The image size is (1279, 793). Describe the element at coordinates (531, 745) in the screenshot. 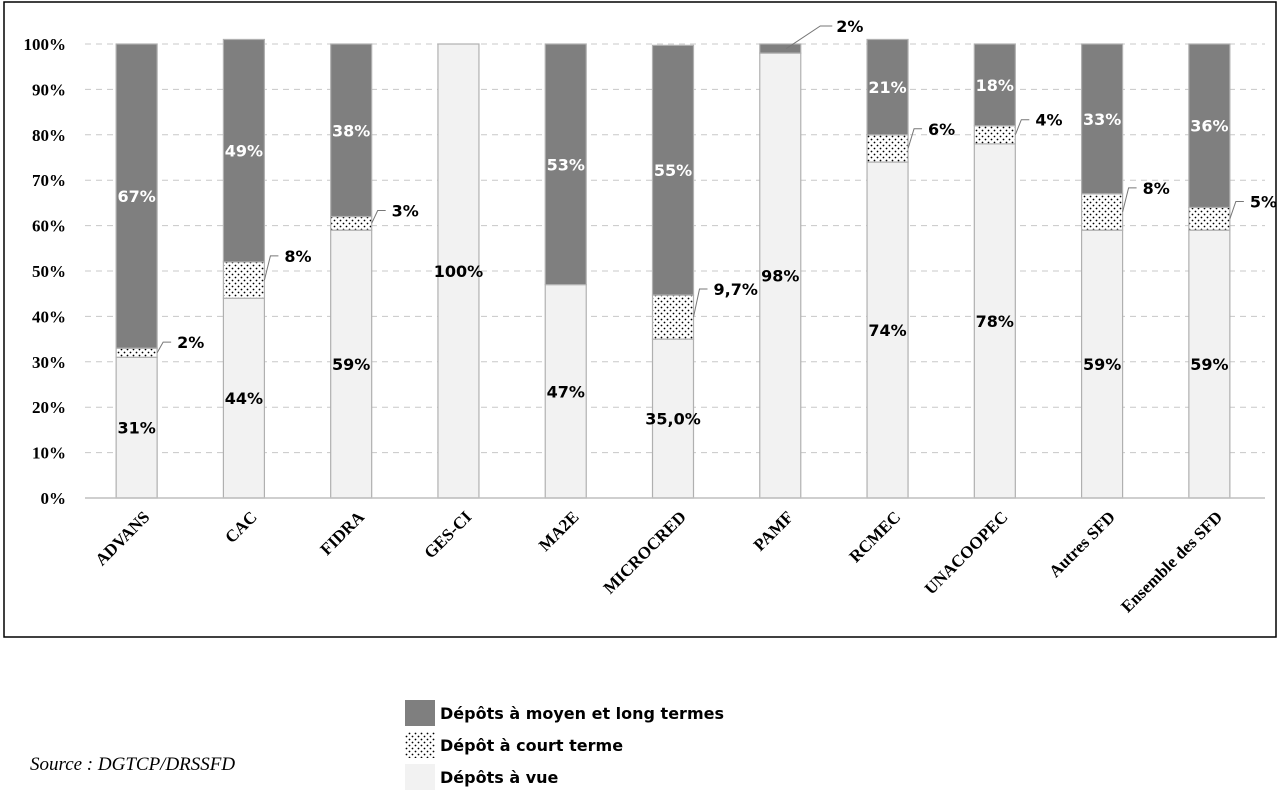

I see `legend-label: Dépôt à court terme` at that location.